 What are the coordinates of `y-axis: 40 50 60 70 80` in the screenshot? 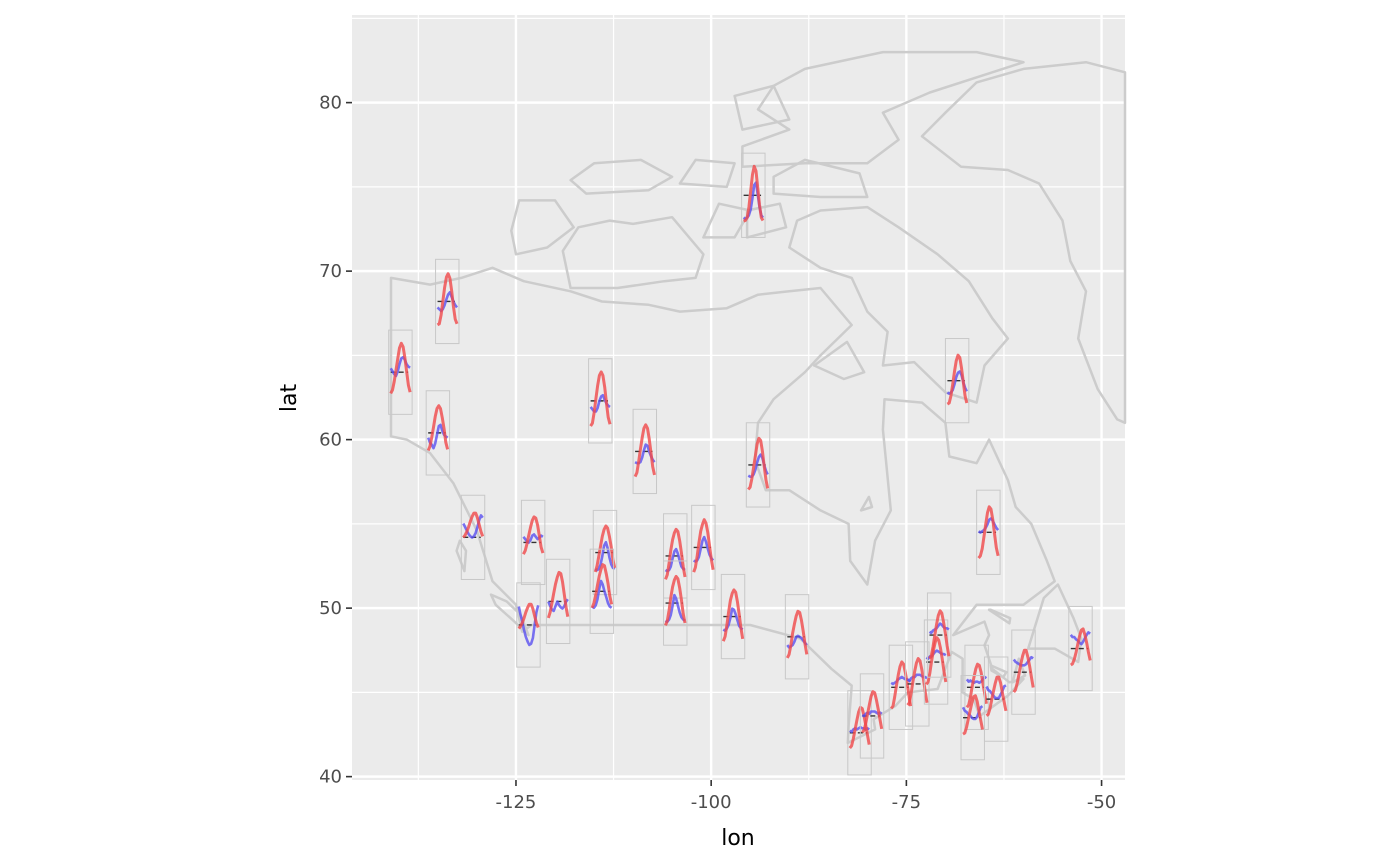 It's located at (335, 440).